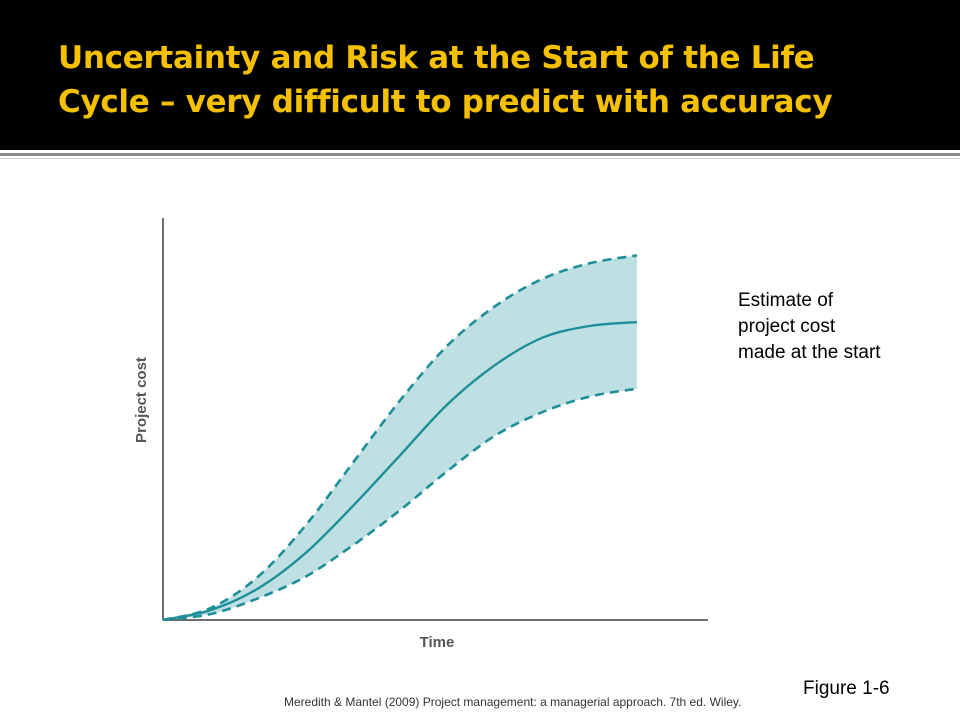  Describe the element at coordinates (480, 154) in the screenshot. I see `title-divider` at that location.